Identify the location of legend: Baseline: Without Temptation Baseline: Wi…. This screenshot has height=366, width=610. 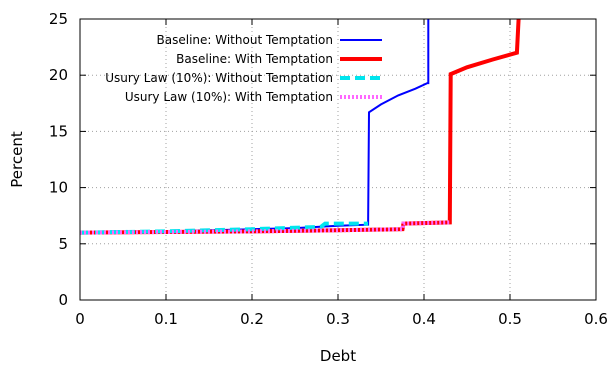
(243, 68).